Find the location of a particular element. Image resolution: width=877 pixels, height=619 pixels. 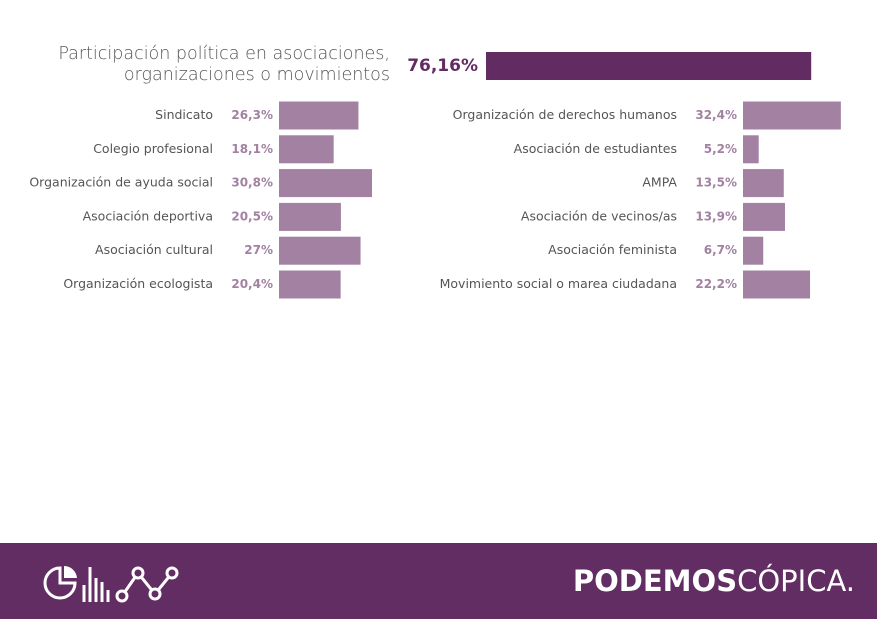

category-label: Asociación de vecinos/as is located at coordinates (599, 215).